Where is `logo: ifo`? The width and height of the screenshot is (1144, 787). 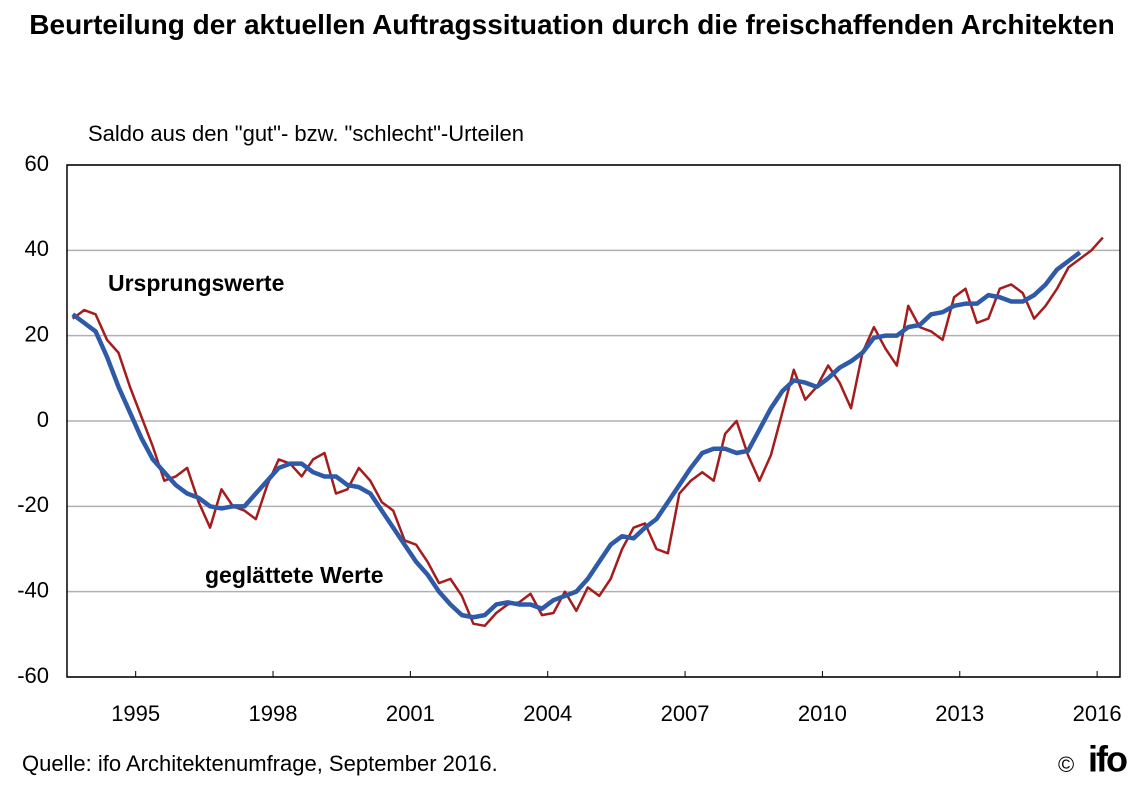 logo: ifo is located at coordinates (1107, 759).